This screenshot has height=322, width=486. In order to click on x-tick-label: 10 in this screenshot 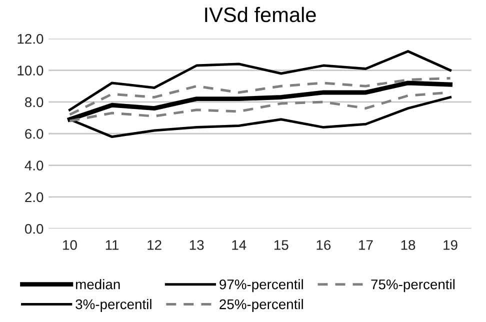, I will do `click(70, 245)`.